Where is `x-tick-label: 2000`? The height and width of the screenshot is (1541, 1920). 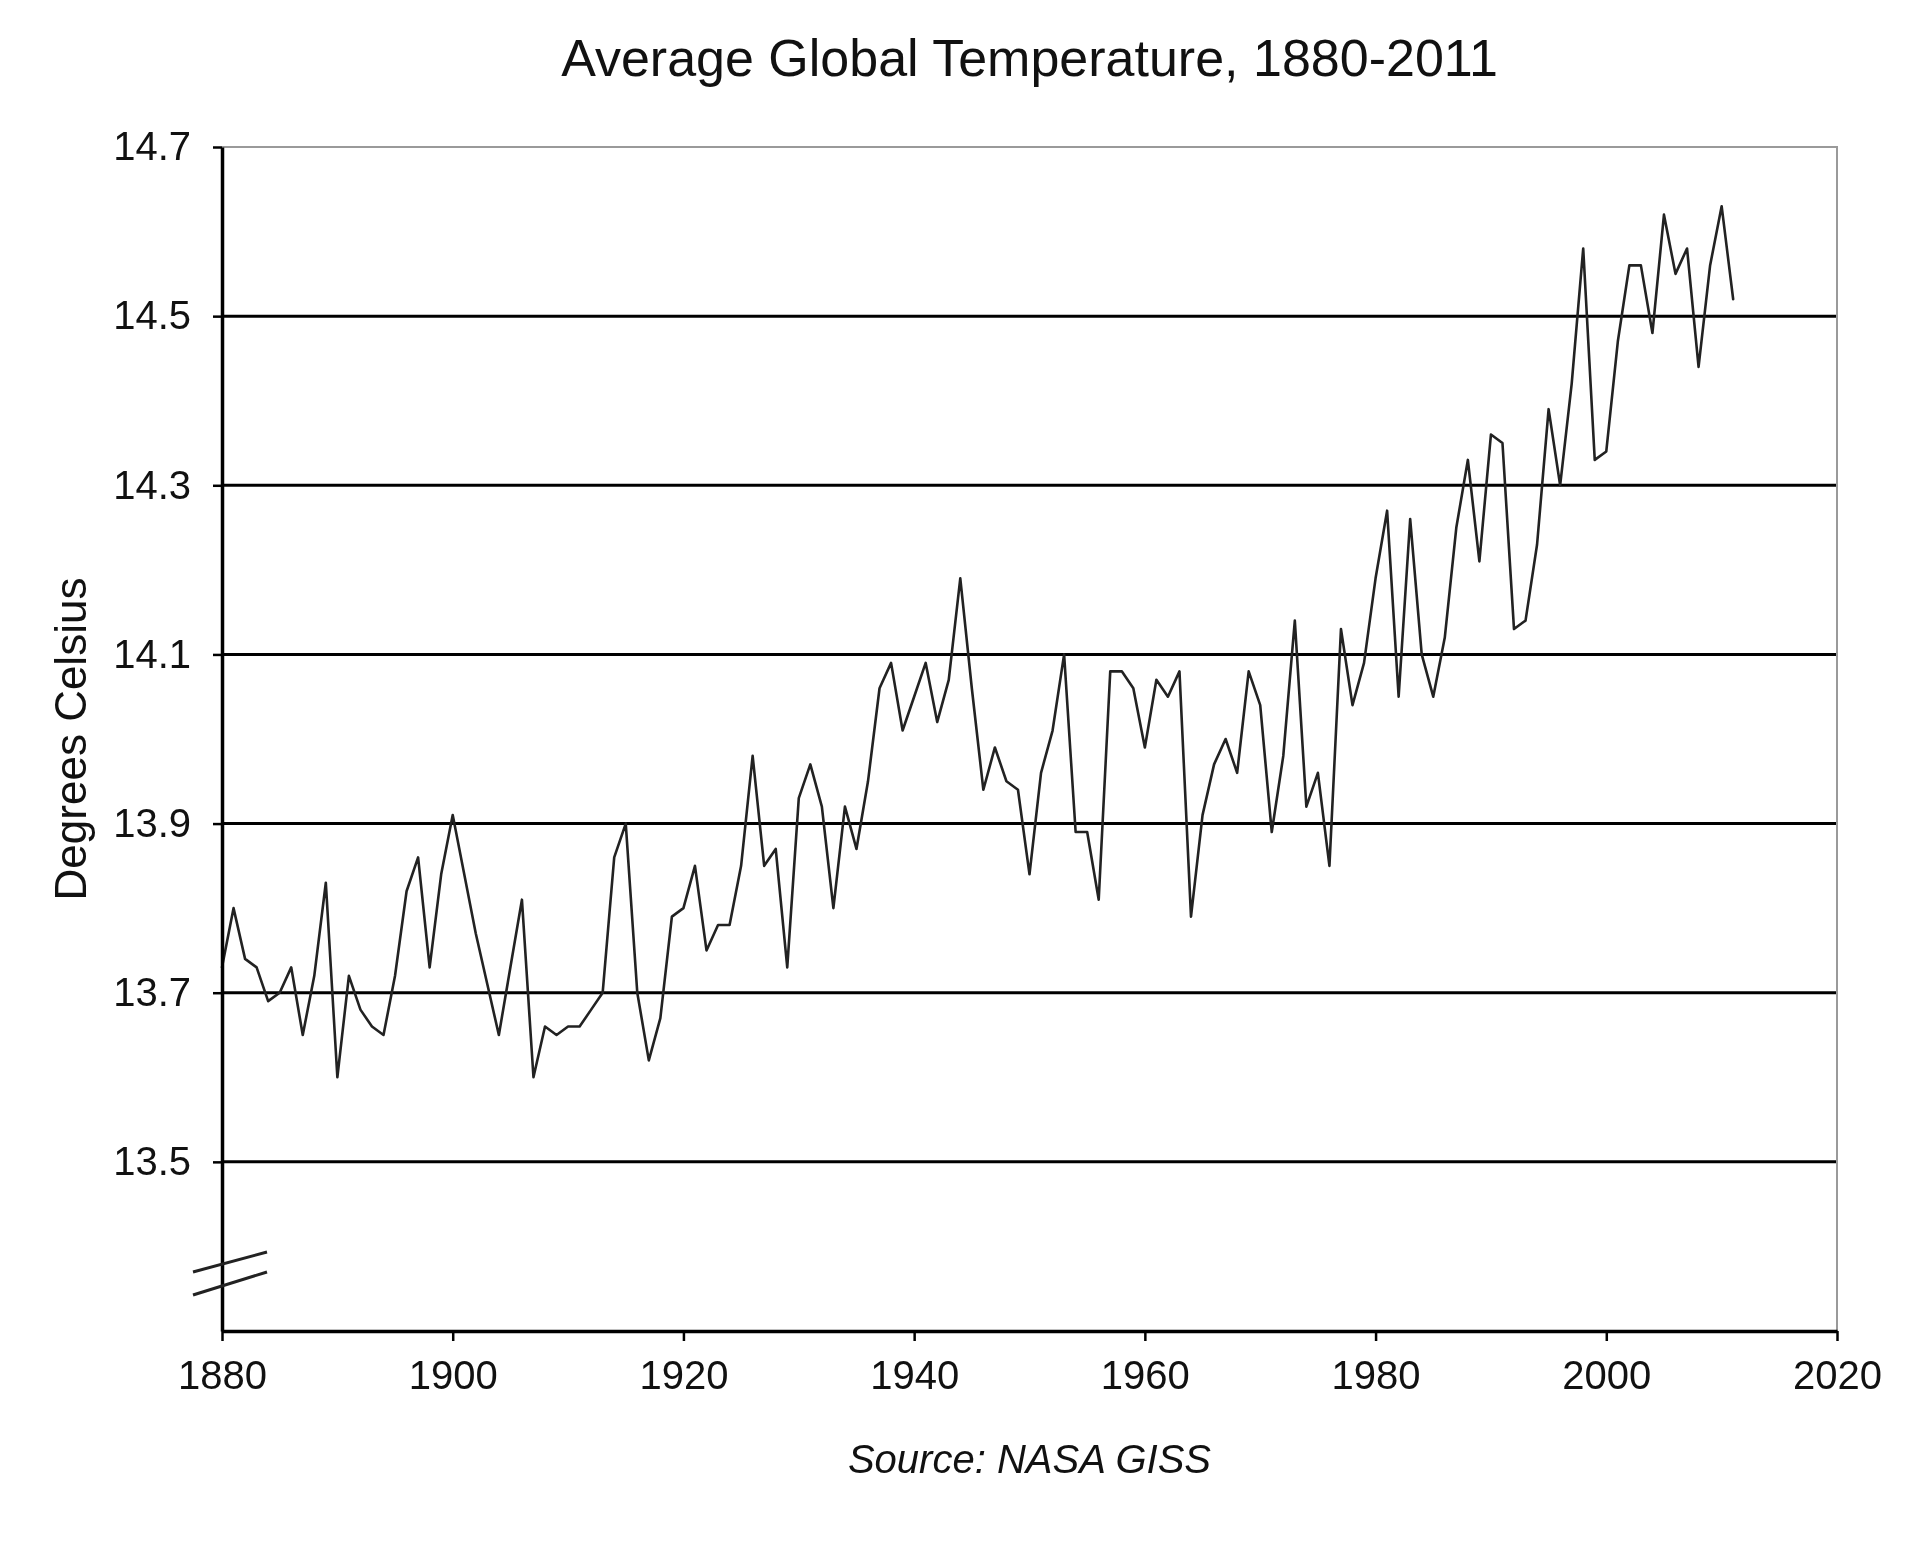
x-tick-label: 2000 is located at coordinates (1607, 1375).